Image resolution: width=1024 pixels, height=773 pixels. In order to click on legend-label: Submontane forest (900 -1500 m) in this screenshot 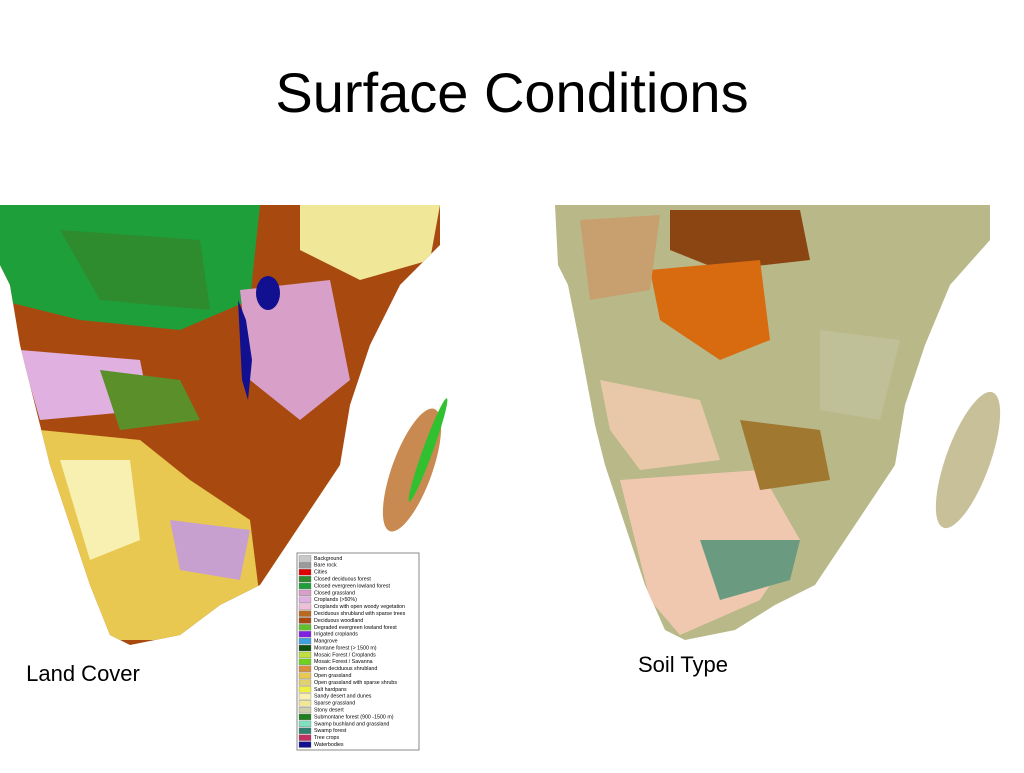, I will do `click(354, 717)`.